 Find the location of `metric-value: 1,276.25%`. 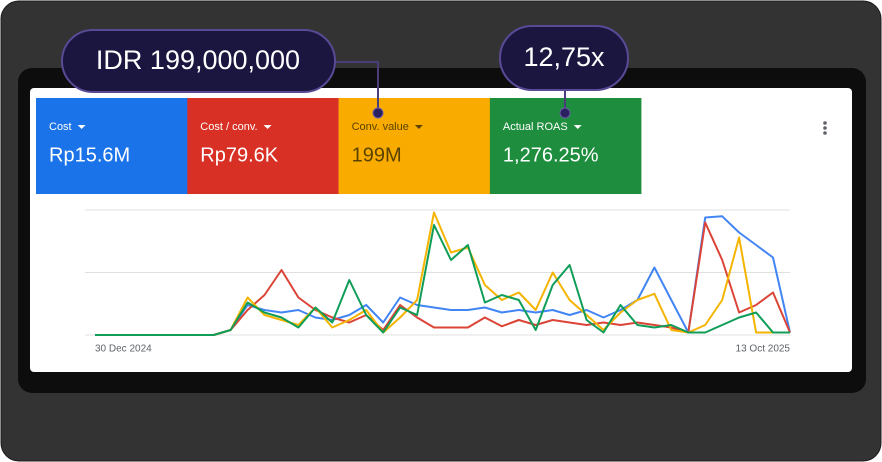

metric-value: 1,276.25% is located at coordinates (551, 155).